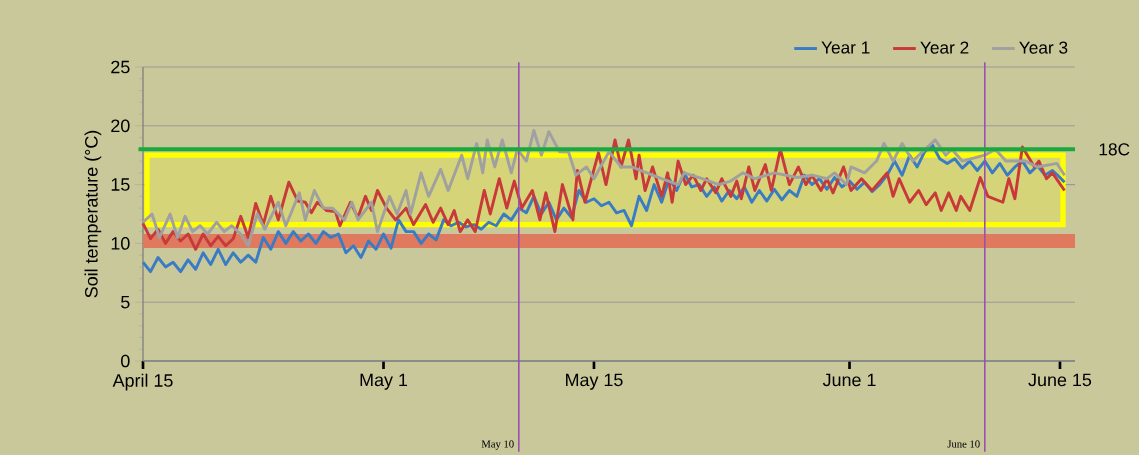 This screenshot has width=1139, height=455. I want to click on y-tick-label: 15, so click(120, 184).